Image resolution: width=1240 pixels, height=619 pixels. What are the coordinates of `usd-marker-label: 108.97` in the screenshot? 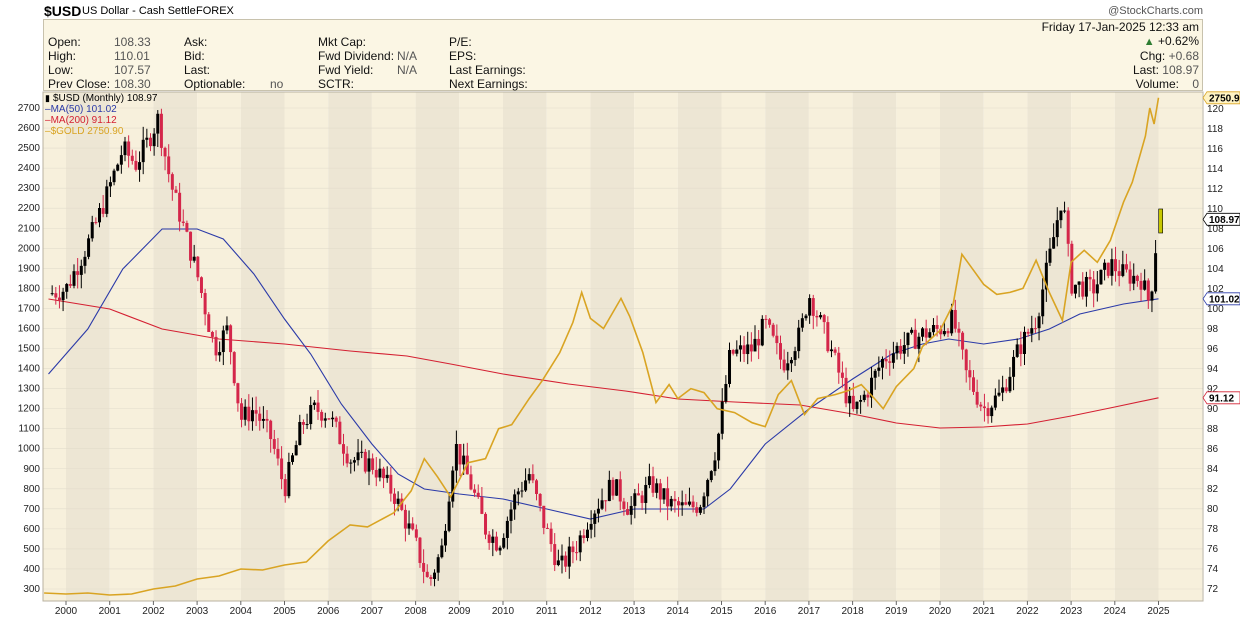 It's located at (1224, 220).